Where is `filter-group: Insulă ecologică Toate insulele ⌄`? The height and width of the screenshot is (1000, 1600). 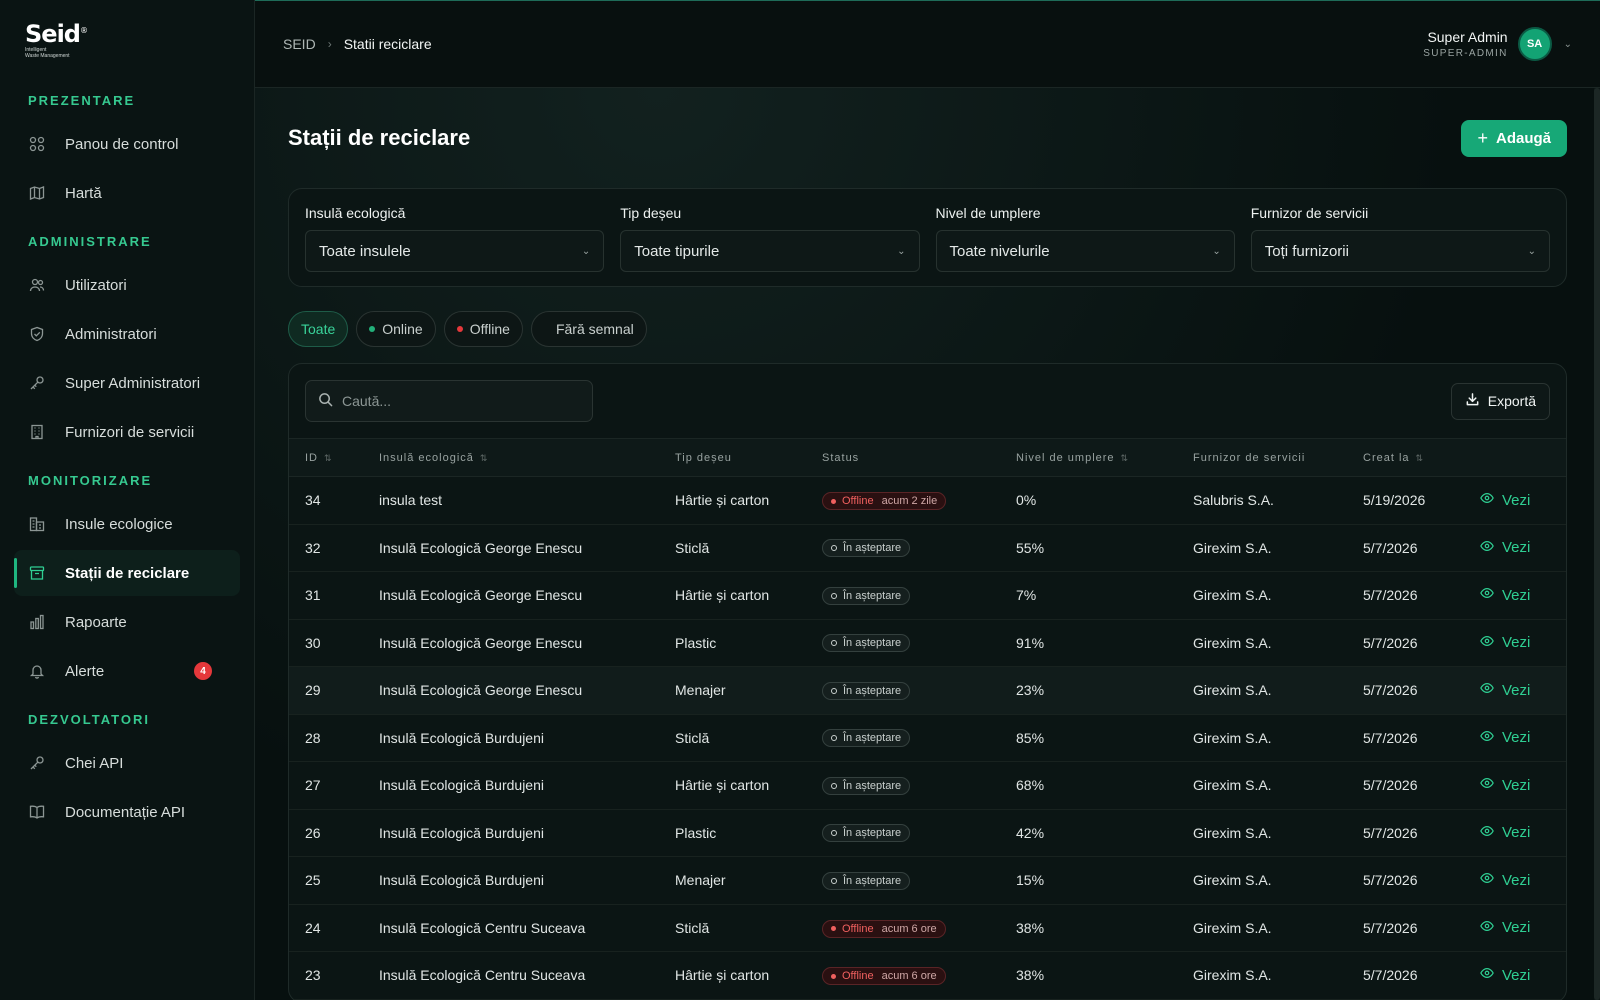
filter-group: Insulă ecologică Toate insulele ⌄ is located at coordinates (455, 238).